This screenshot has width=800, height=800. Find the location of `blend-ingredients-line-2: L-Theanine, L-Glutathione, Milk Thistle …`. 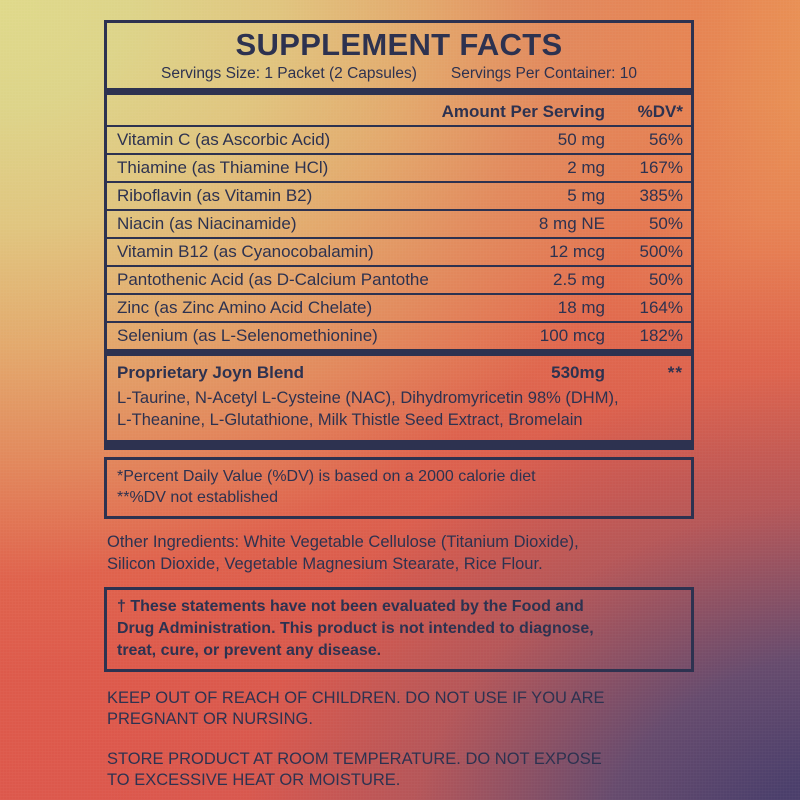

blend-ingredients-line-2: L-Theanine, L-Glutathione, Milk Thistle … is located at coordinates (350, 420).